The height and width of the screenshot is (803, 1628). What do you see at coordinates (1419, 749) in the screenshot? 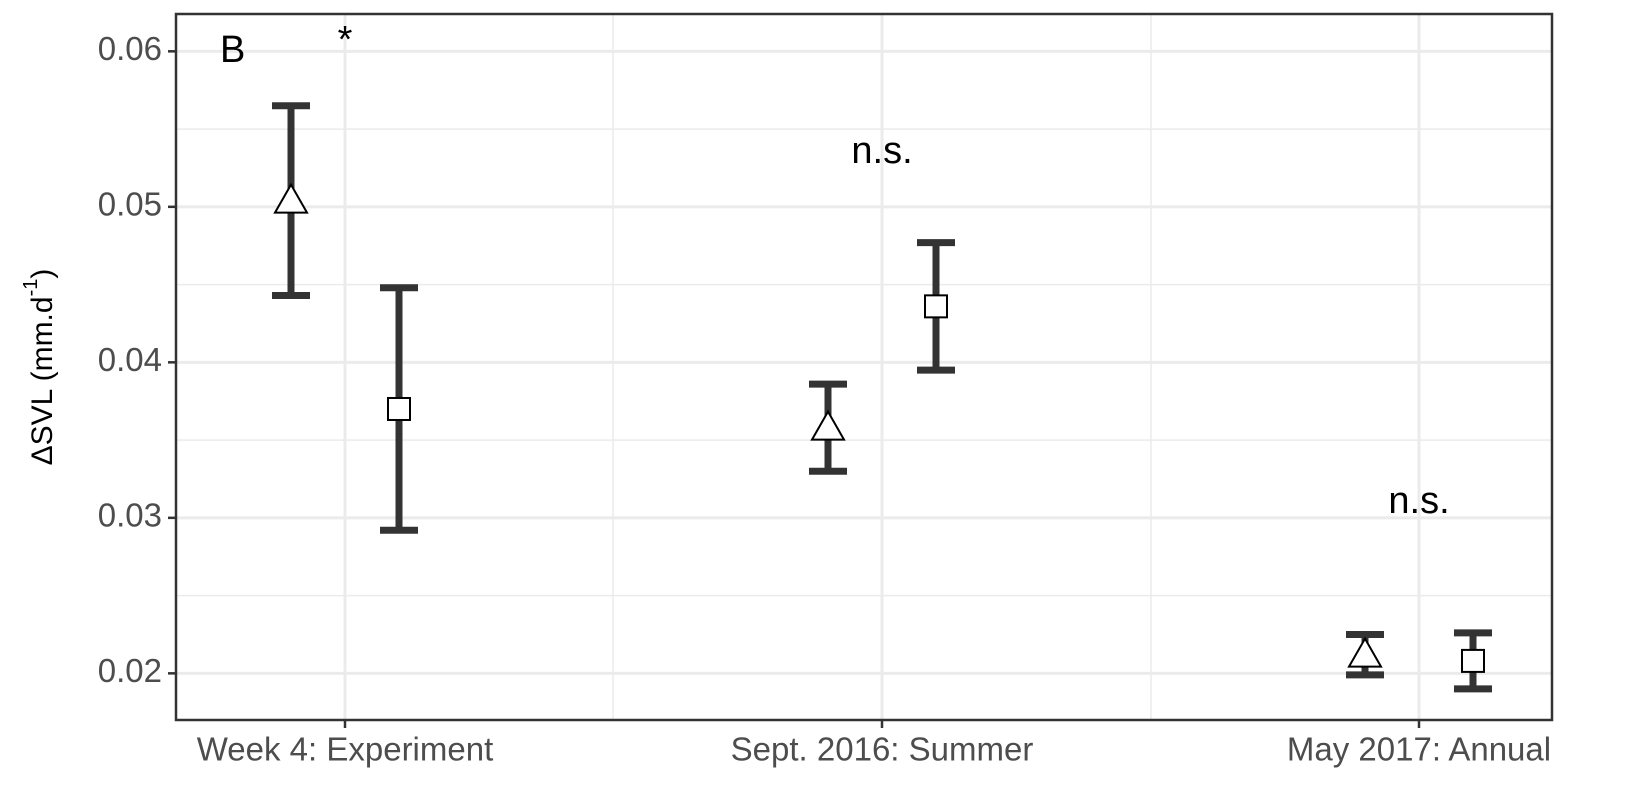
I see `x-tick-label: May 2017: Annual` at bounding box center [1419, 749].